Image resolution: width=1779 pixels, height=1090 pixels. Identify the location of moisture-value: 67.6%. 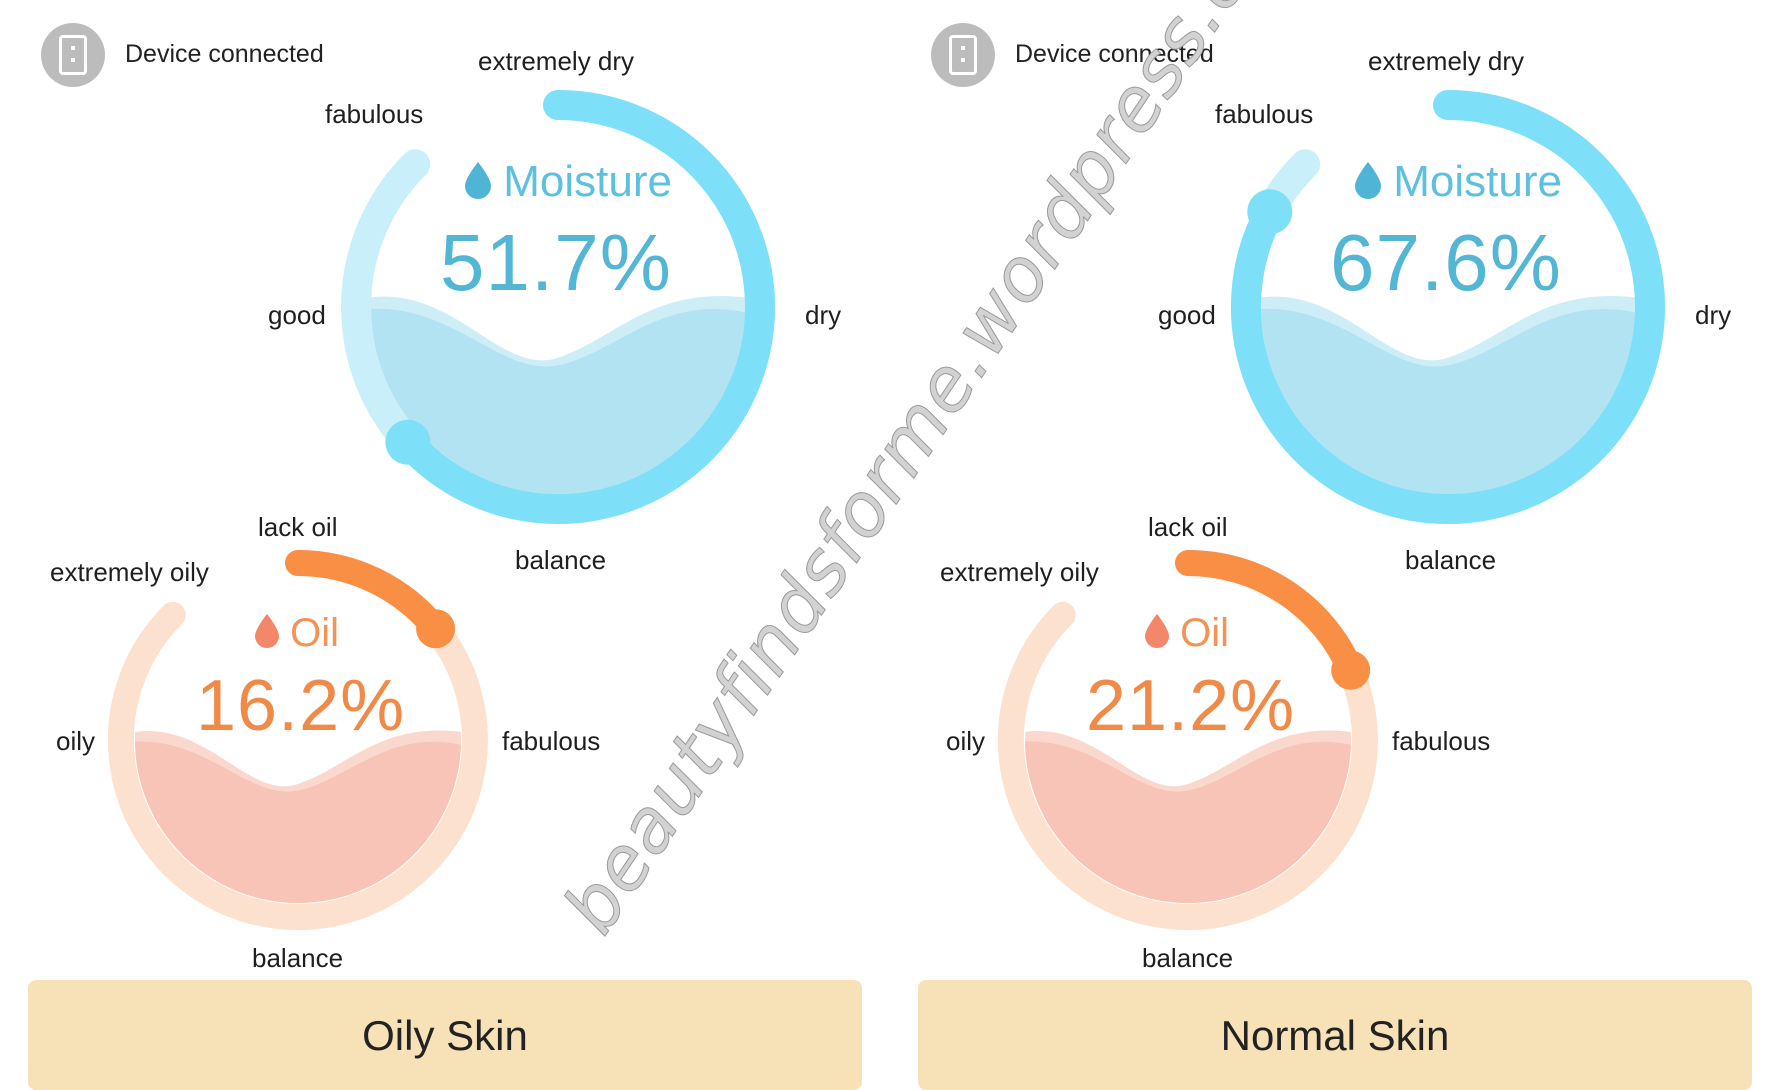
(1446, 262).